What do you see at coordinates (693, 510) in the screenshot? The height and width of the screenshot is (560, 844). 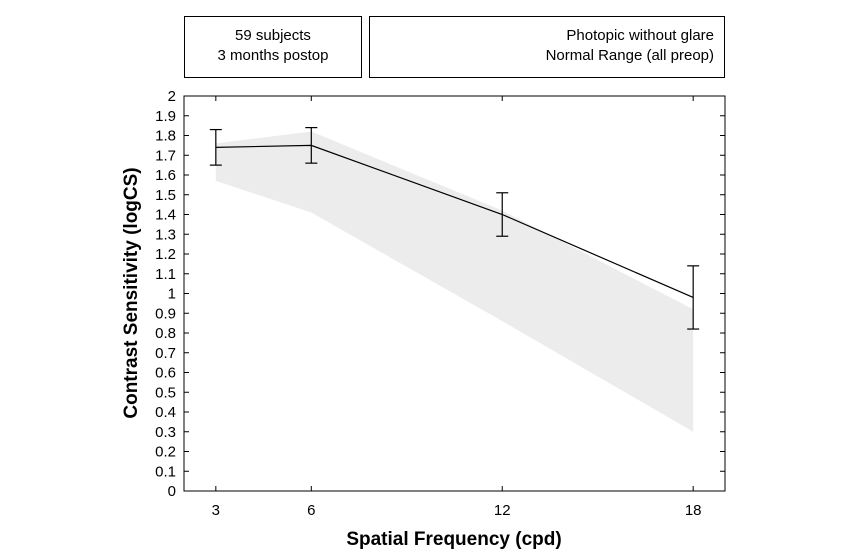 I see `x-tick-label: 18` at bounding box center [693, 510].